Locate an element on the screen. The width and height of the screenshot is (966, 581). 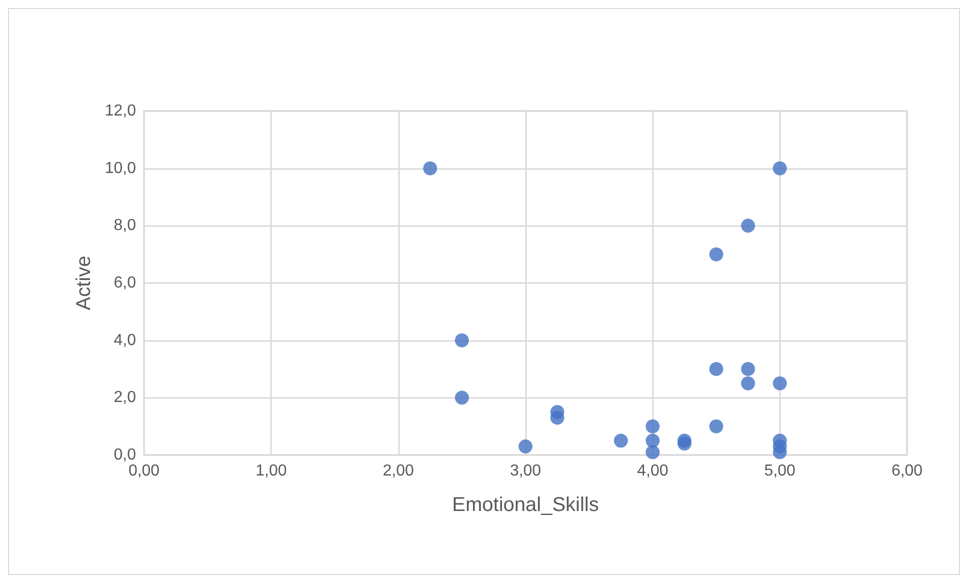
y-tick-label: 10,0 is located at coordinates (120, 168).